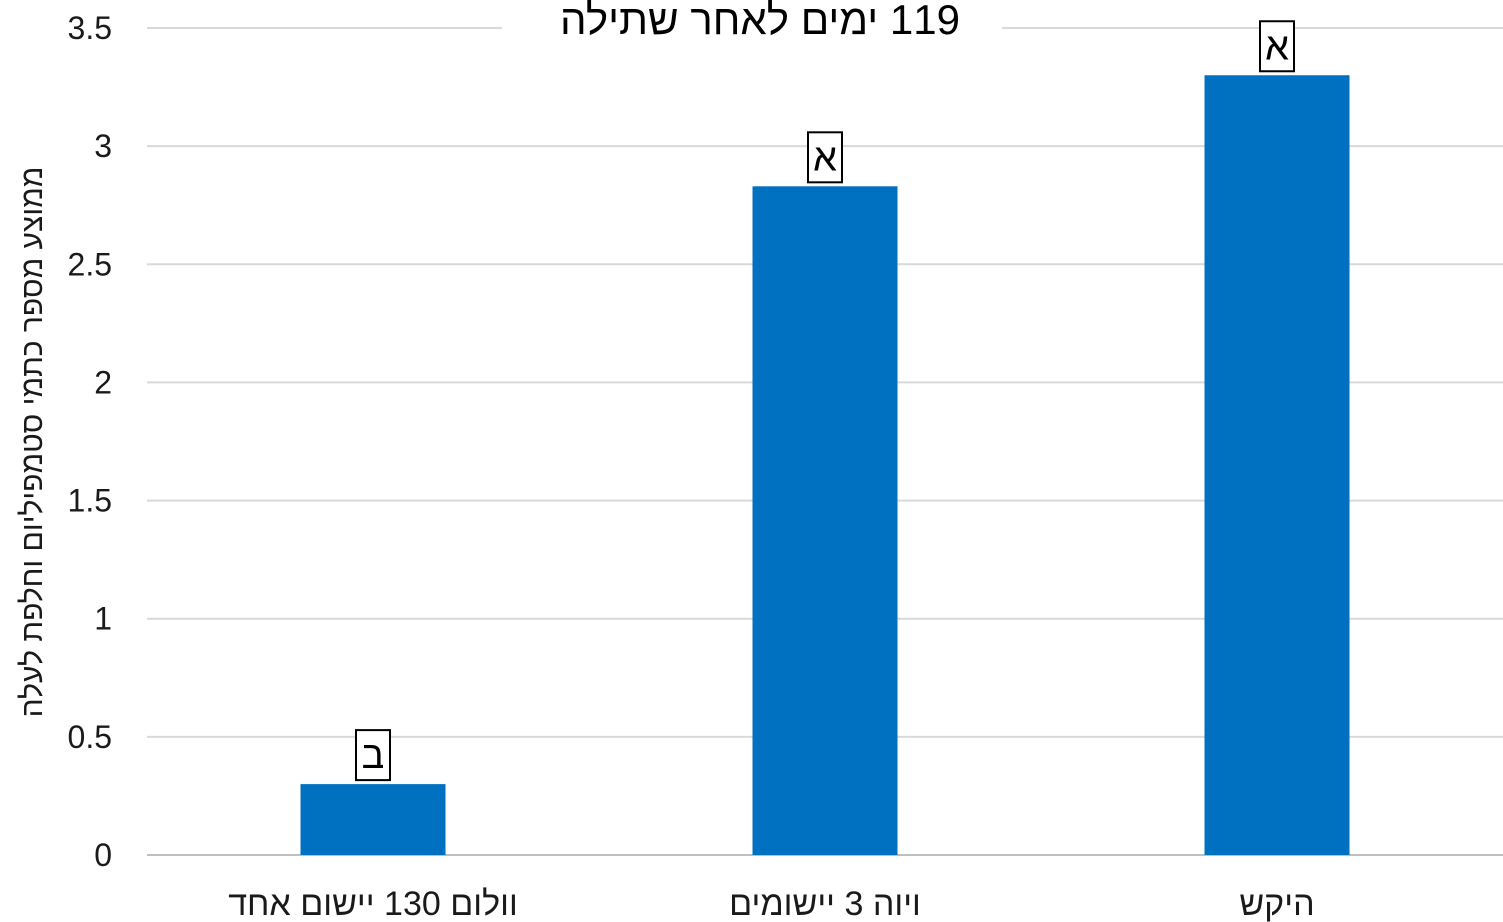 This screenshot has width=1503, height=922. What do you see at coordinates (90, 28) in the screenshot?
I see `y-tick-label: 3.5` at bounding box center [90, 28].